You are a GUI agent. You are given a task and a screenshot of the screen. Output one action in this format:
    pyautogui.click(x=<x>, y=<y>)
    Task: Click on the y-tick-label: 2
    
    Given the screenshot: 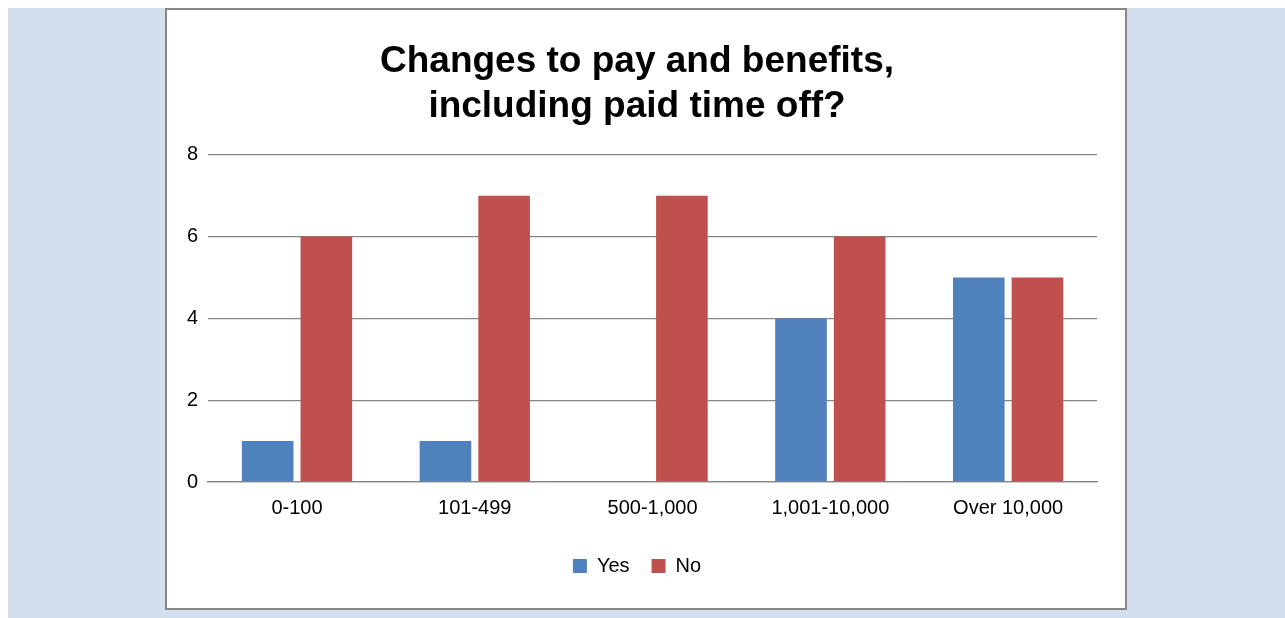 What is the action you would take?
    pyautogui.click(x=193, y=398)
    